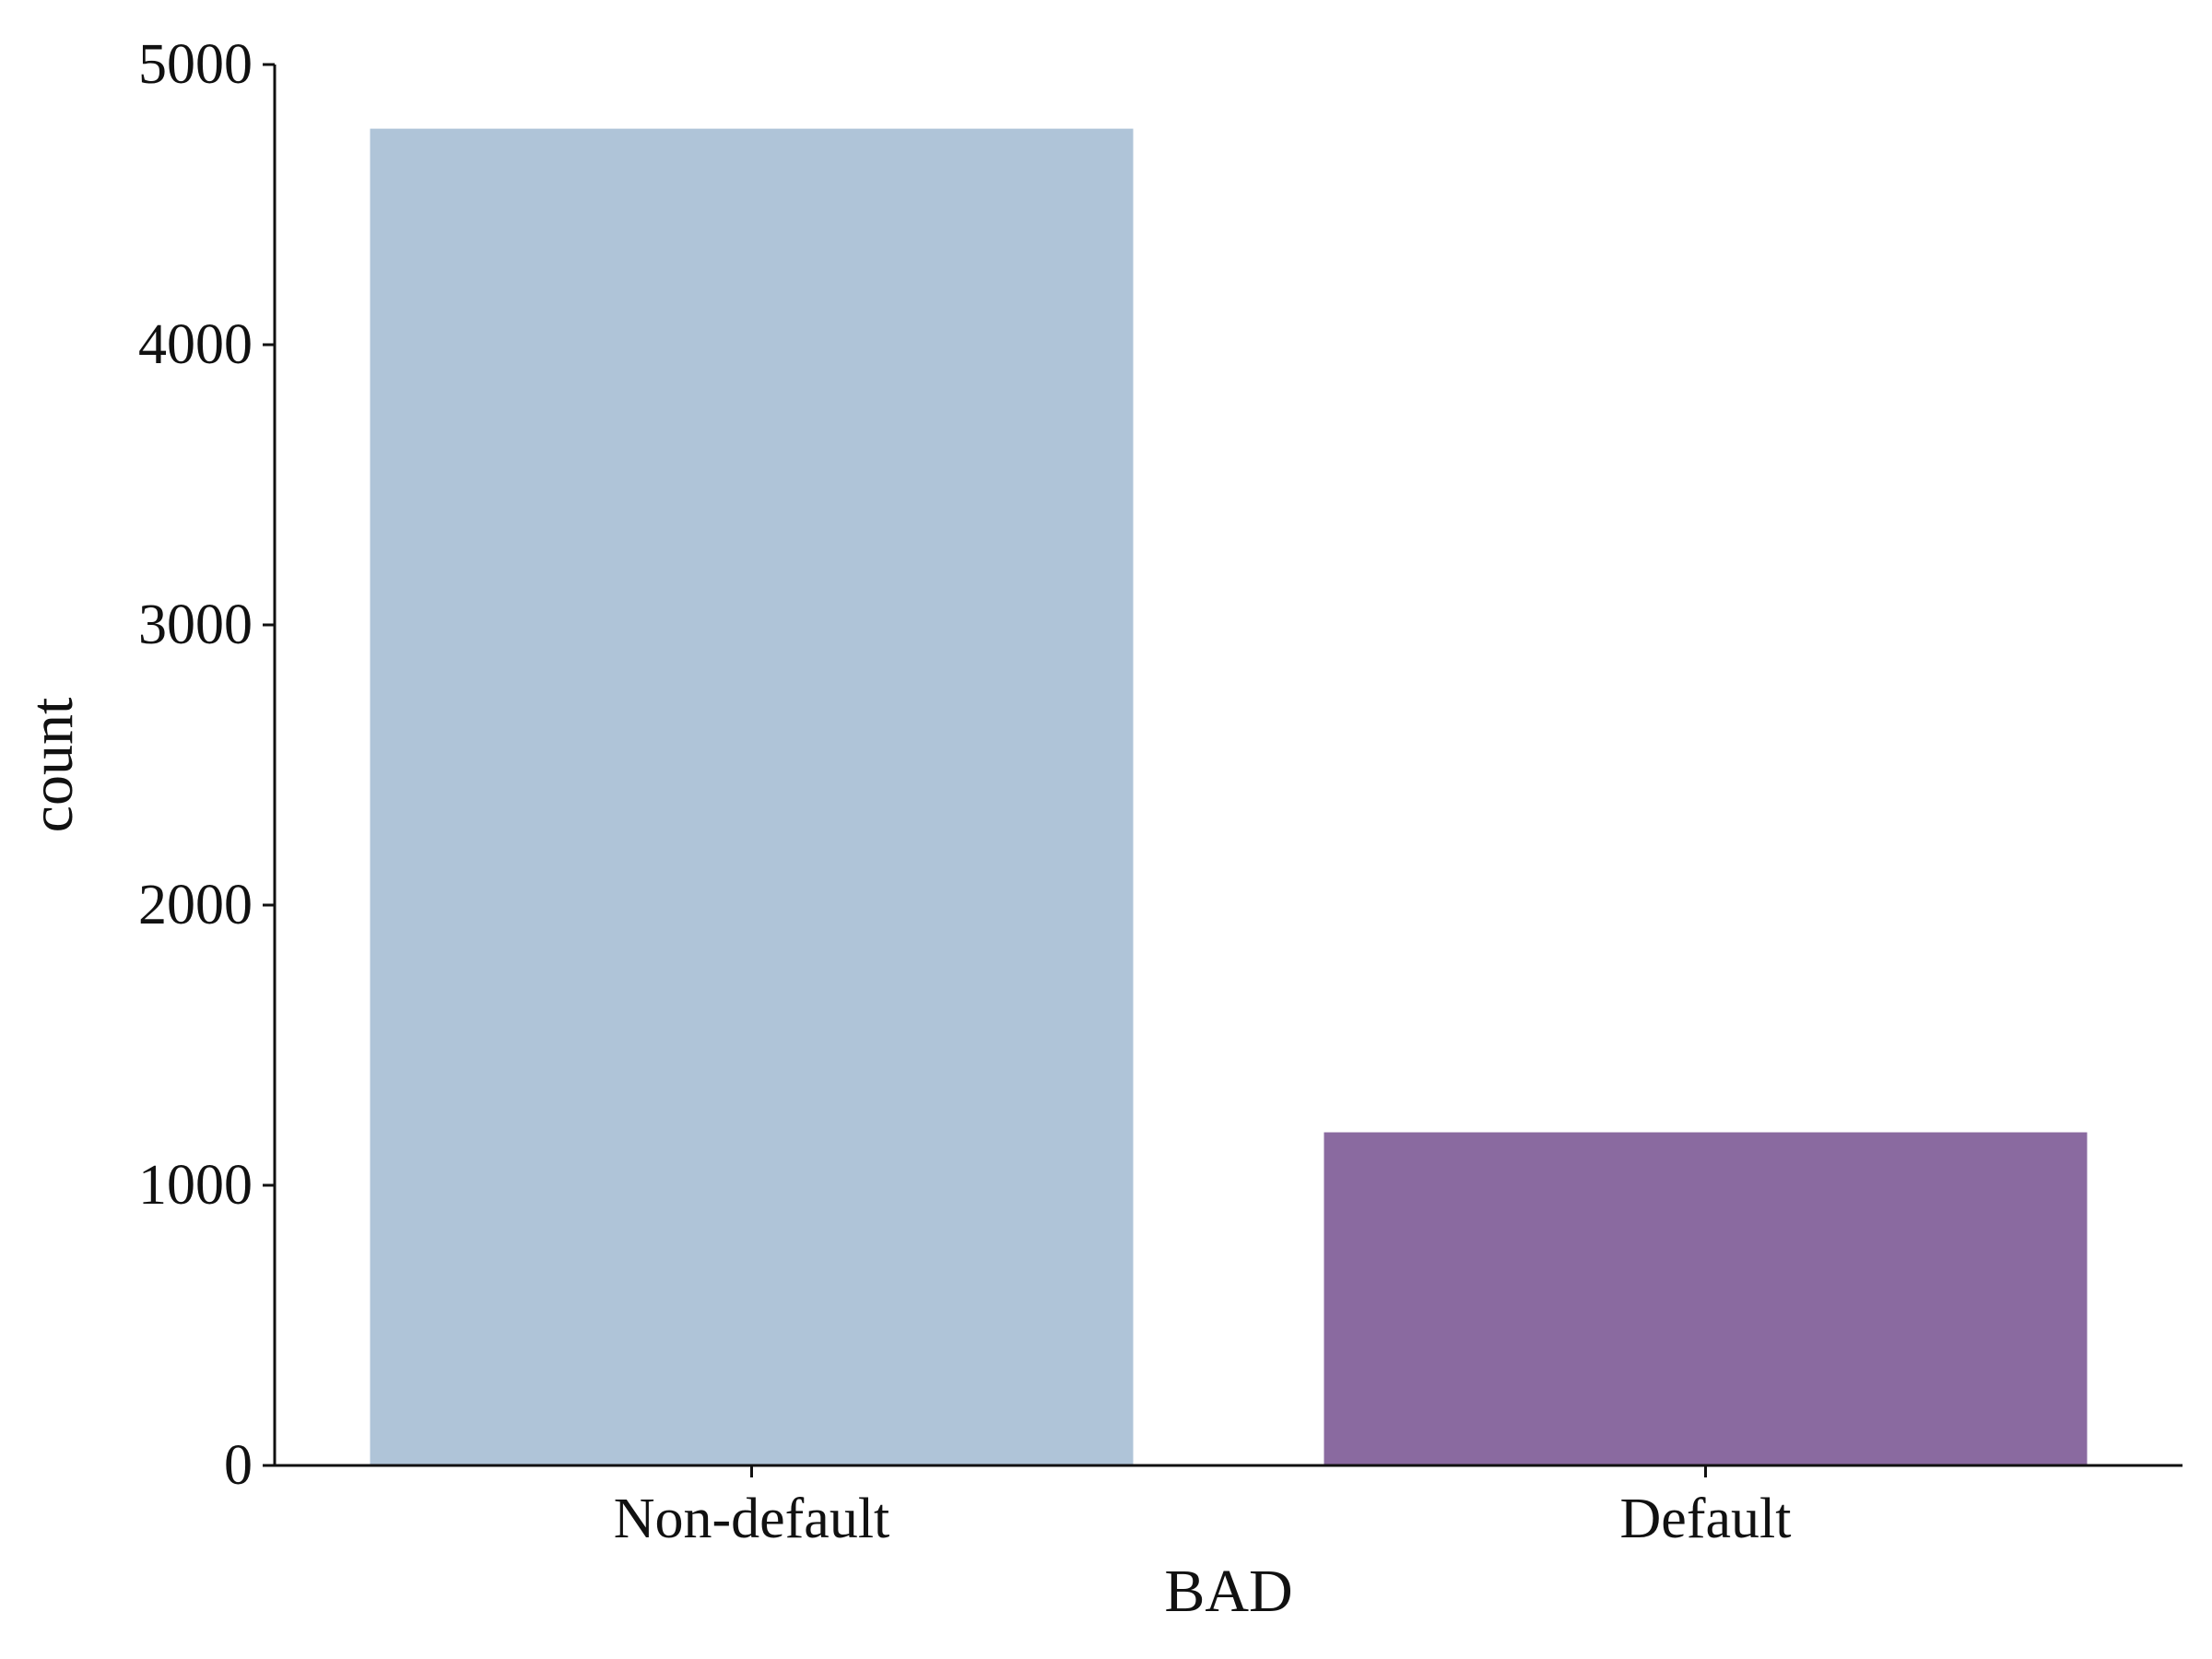  I want to click on y-tick-label: 3000, so click(195, 625).